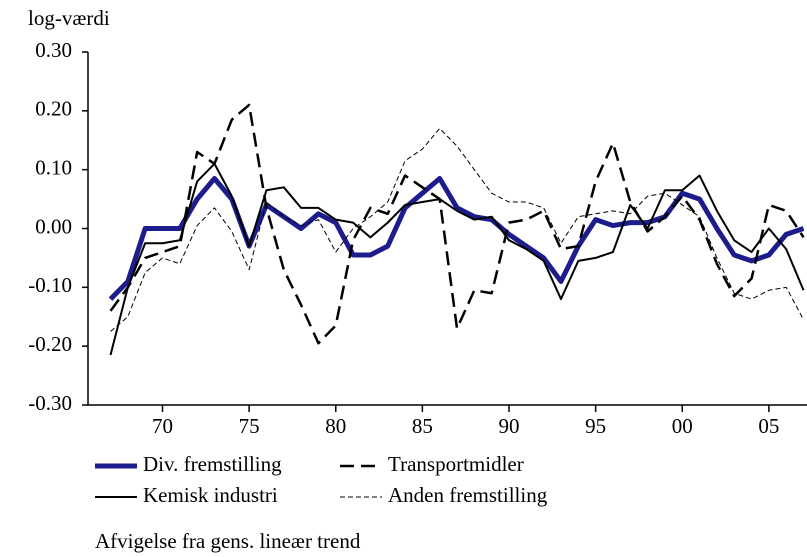  Describe the element at coordinates (50, 344) in the screenshot. I see `y-tick-label: -0.20` at that location.